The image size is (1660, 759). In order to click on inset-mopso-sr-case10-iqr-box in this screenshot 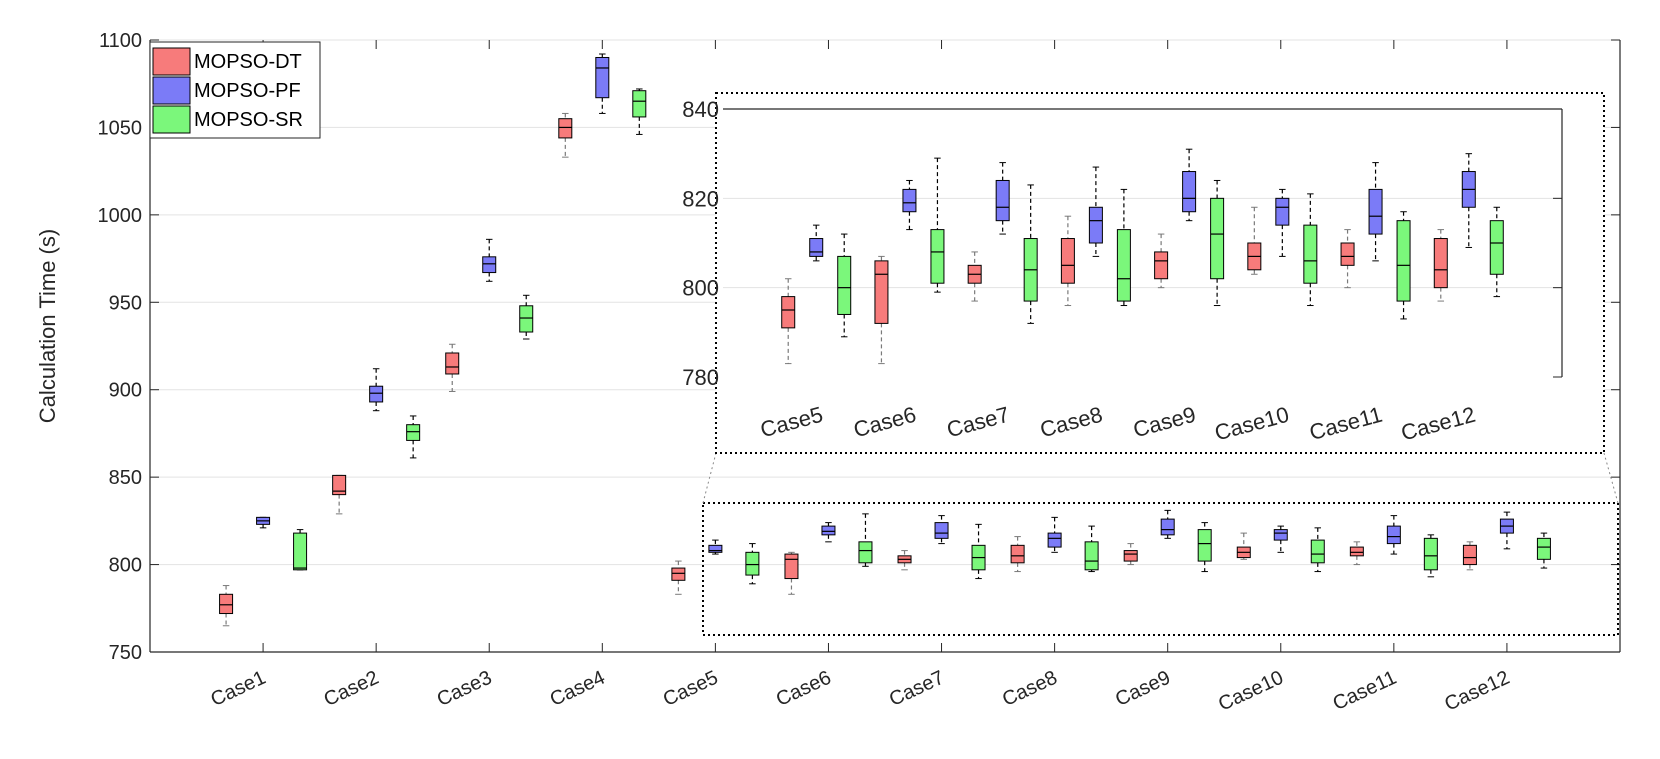, I will do `click(1310, 254)`.